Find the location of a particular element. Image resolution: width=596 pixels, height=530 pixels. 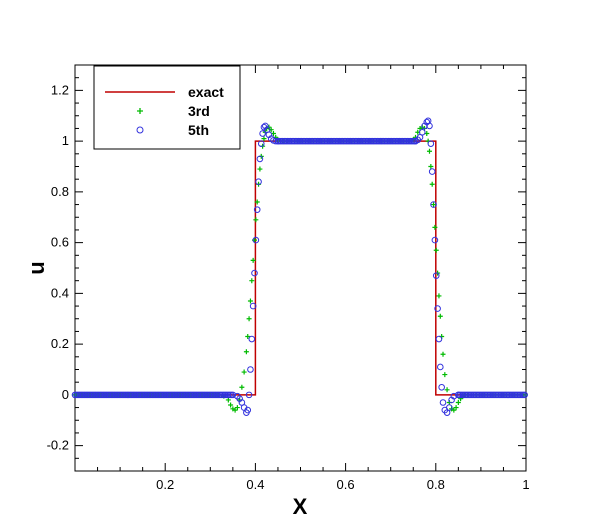

y-axis-title: u is located at coordinates (36, 267).